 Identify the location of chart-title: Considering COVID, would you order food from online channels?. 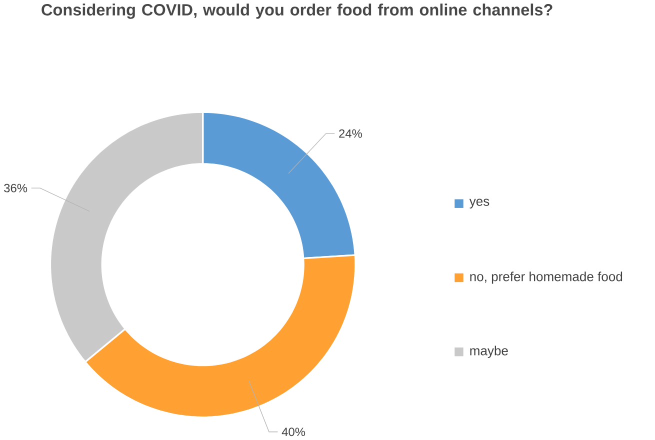
(297, 12).